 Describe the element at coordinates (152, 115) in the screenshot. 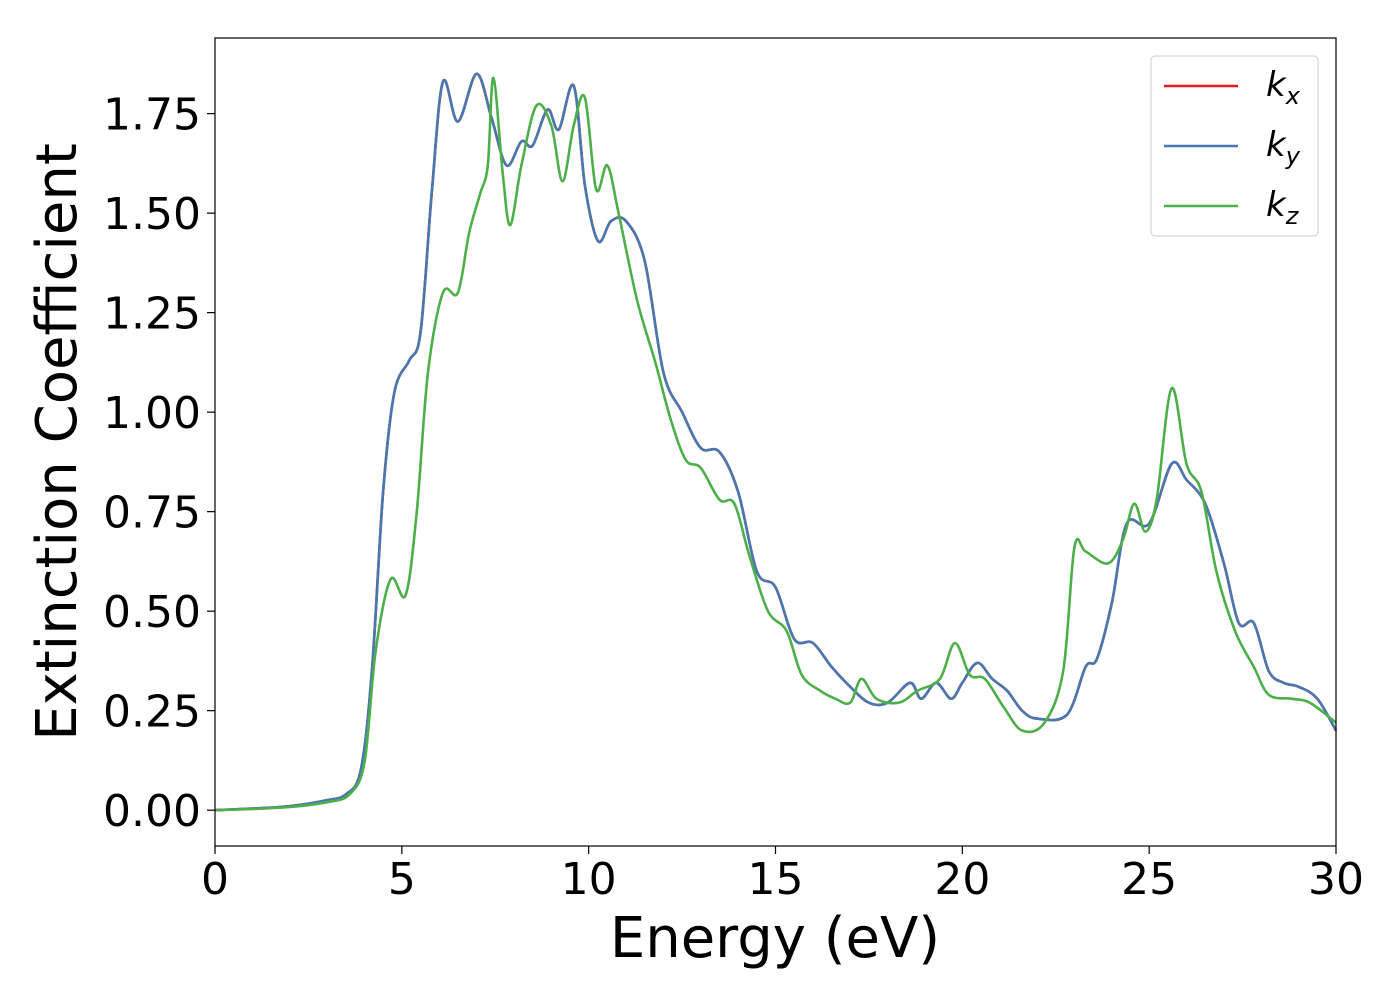

I see `y-tick-label: 1.75` at that location.